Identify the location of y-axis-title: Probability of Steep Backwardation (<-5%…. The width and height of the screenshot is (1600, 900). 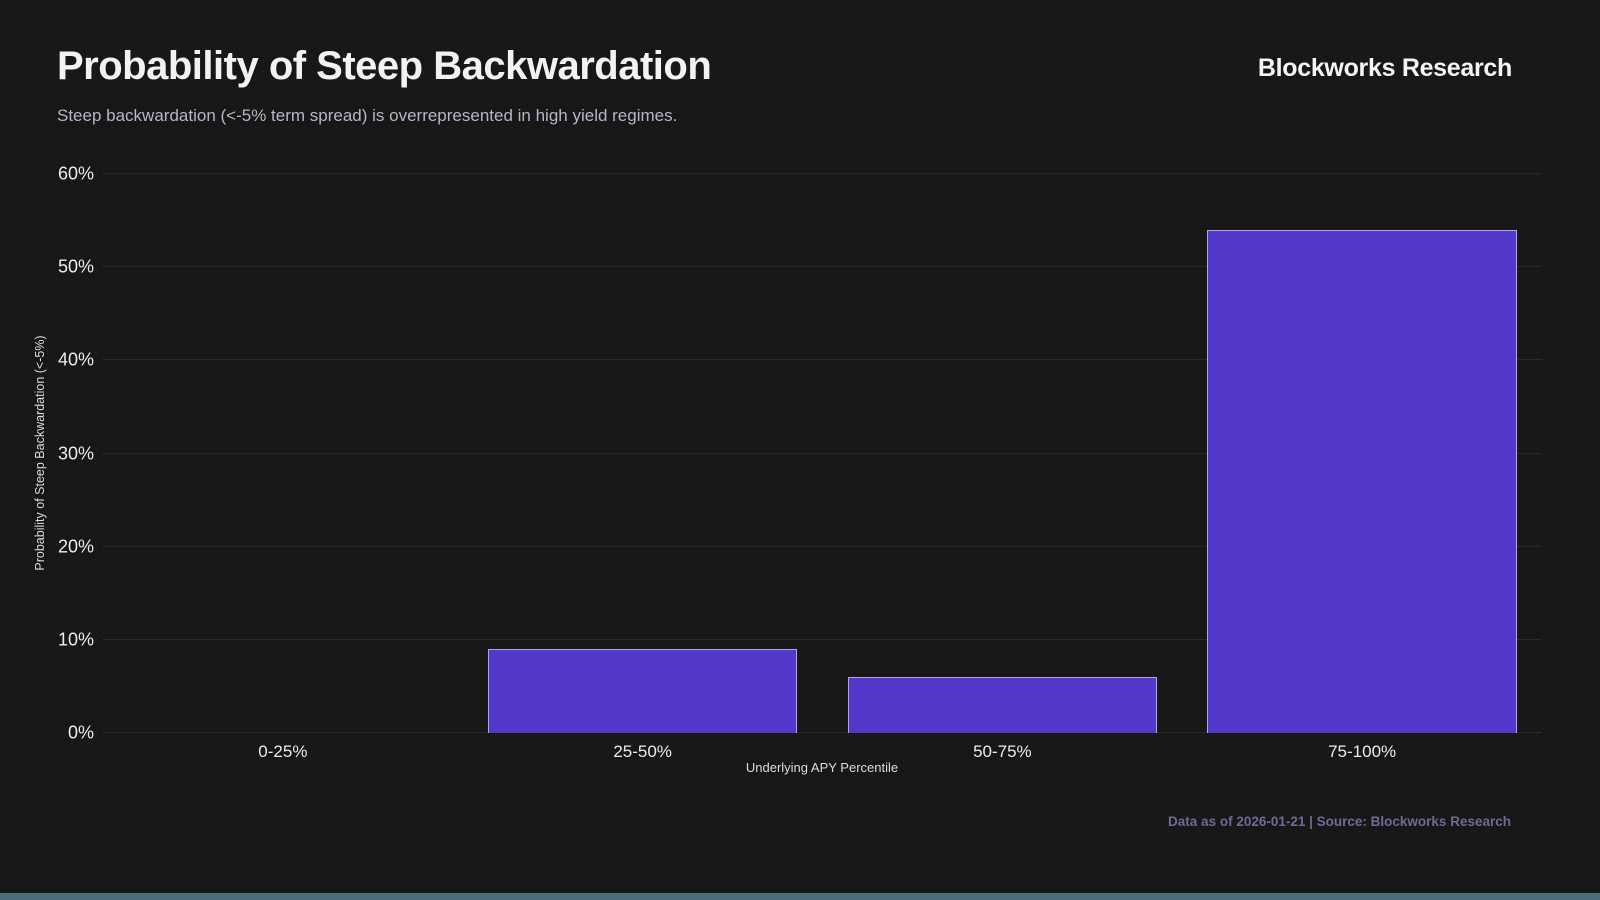
(40, 453).